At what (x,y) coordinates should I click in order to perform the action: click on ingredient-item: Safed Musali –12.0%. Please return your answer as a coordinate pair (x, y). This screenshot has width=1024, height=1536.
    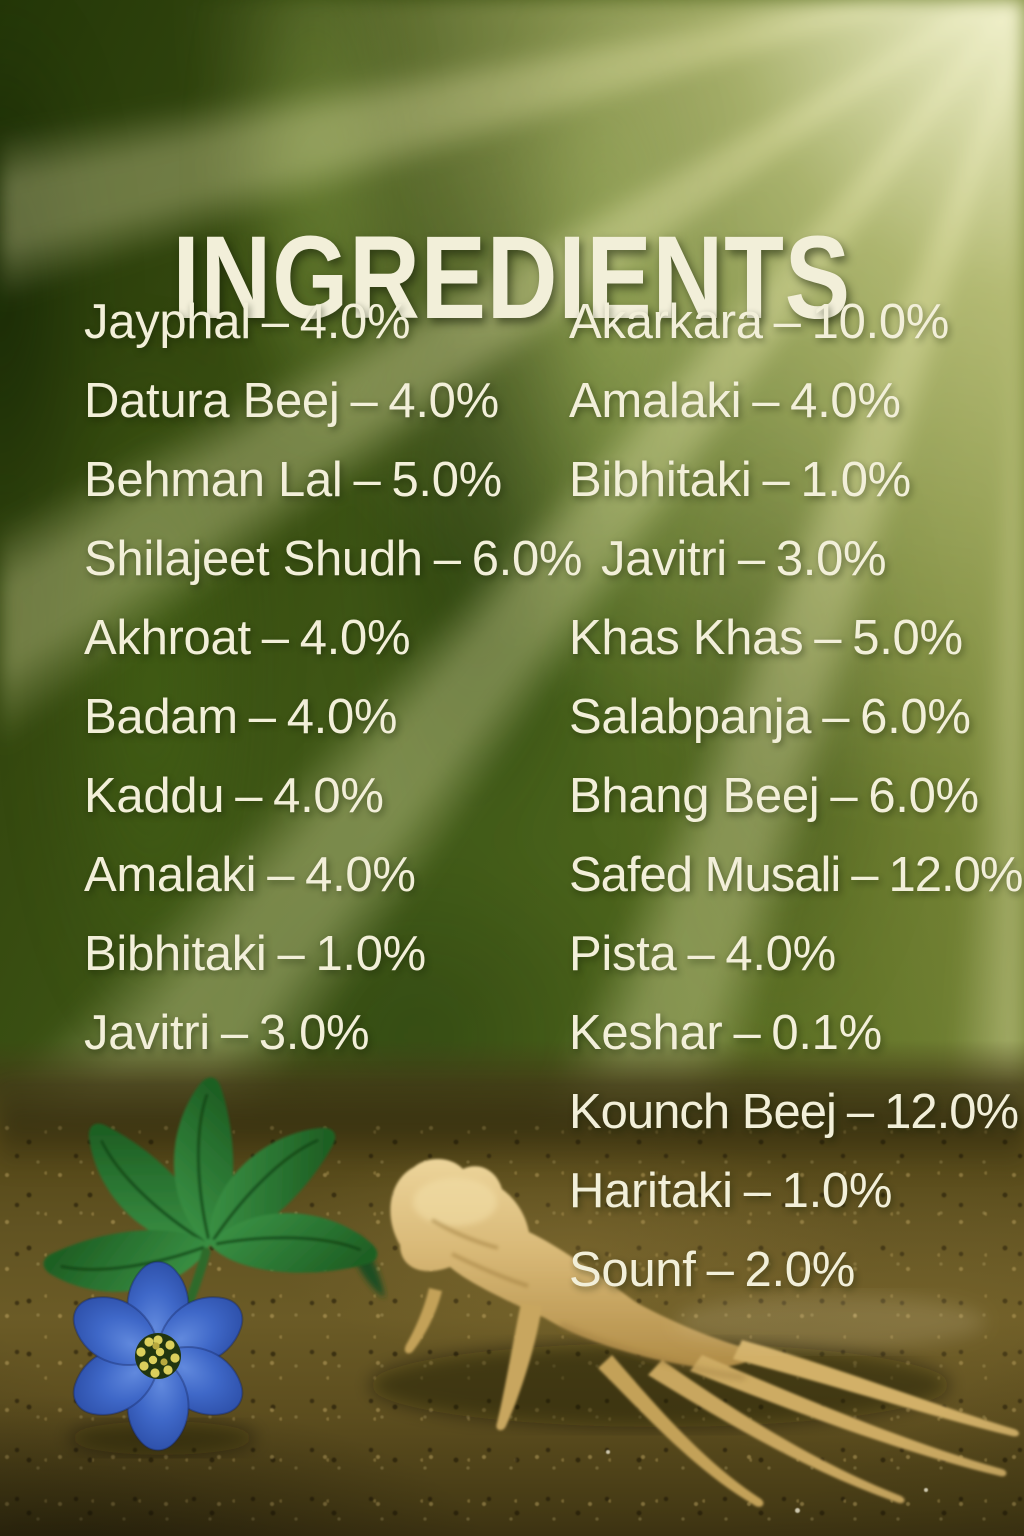
    Looking at the image, I should click on (796, 875).